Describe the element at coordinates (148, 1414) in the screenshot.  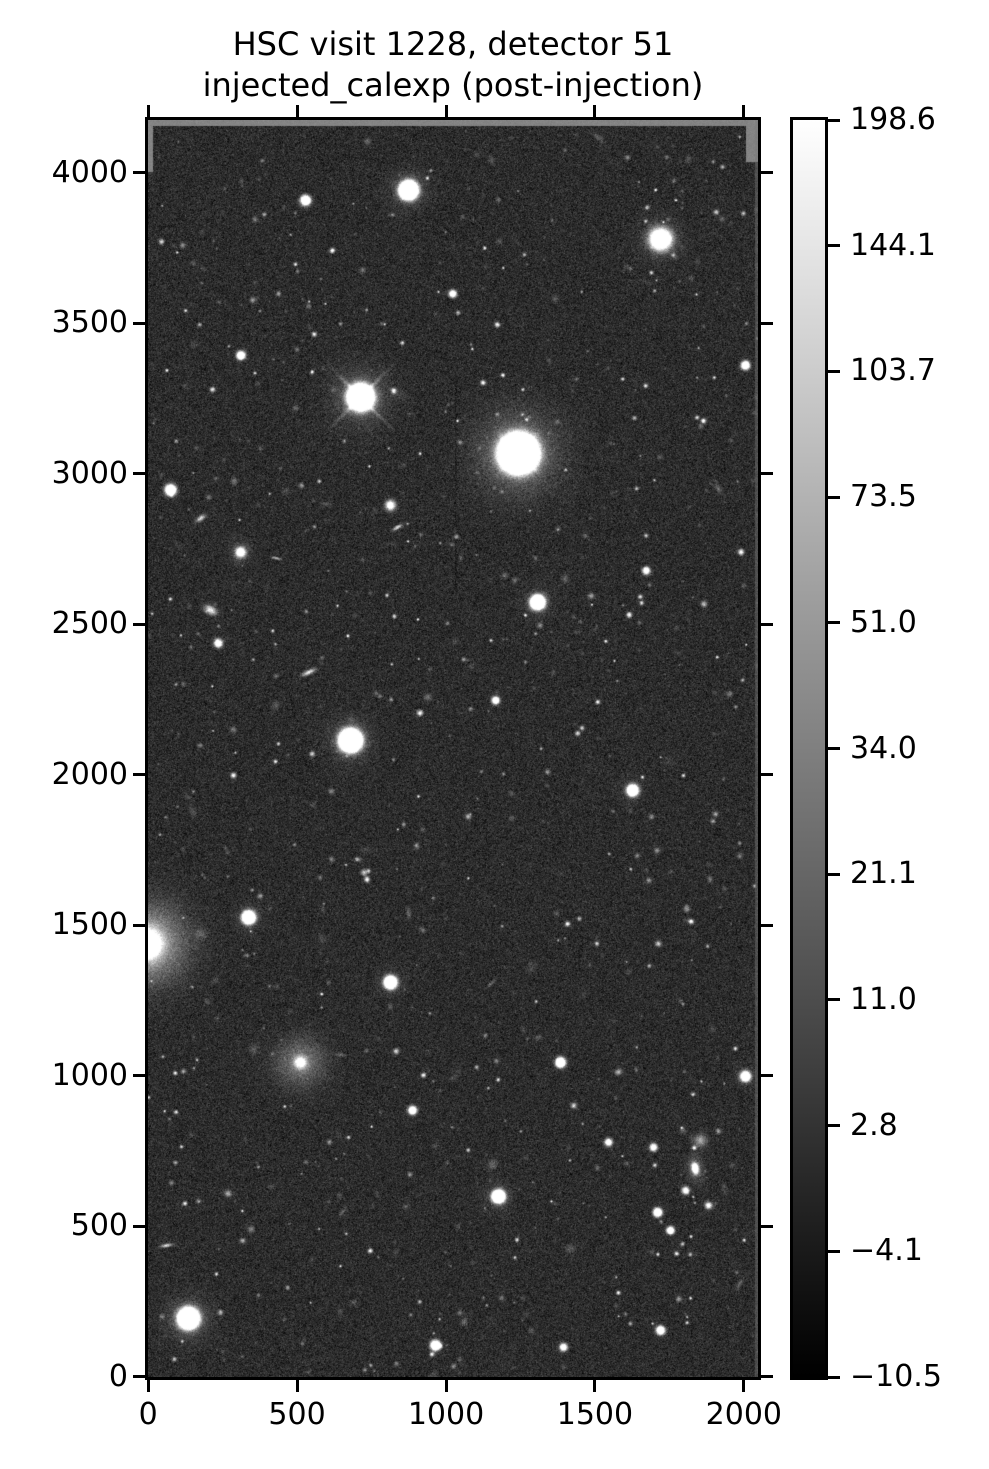
I see `x-tick-label: 0` at that location.